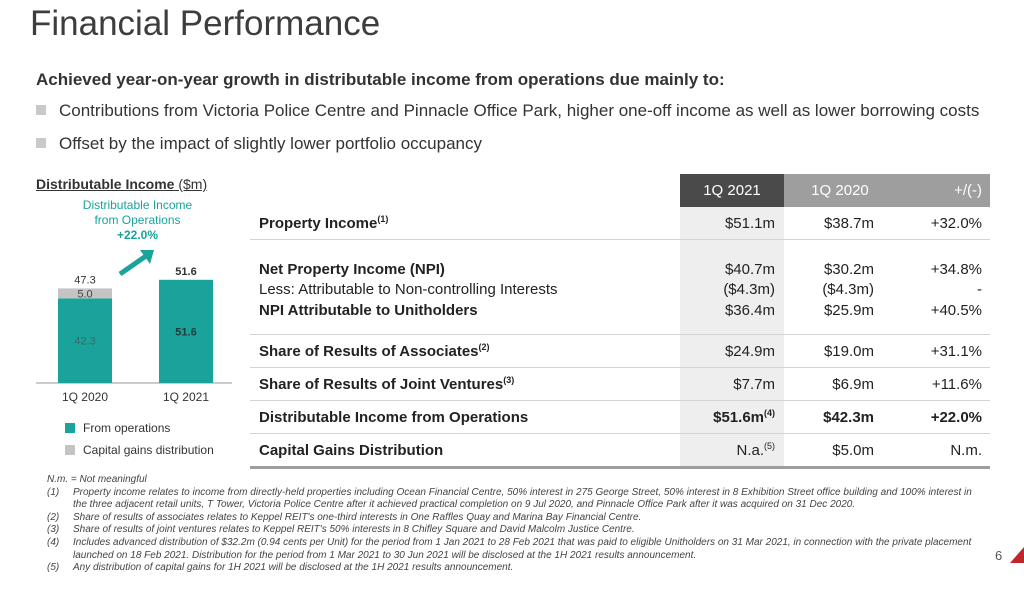 The height and width of the screenshot is (595, 1024). I want to click on cell-prior: $5.0m, so click(840, 451).